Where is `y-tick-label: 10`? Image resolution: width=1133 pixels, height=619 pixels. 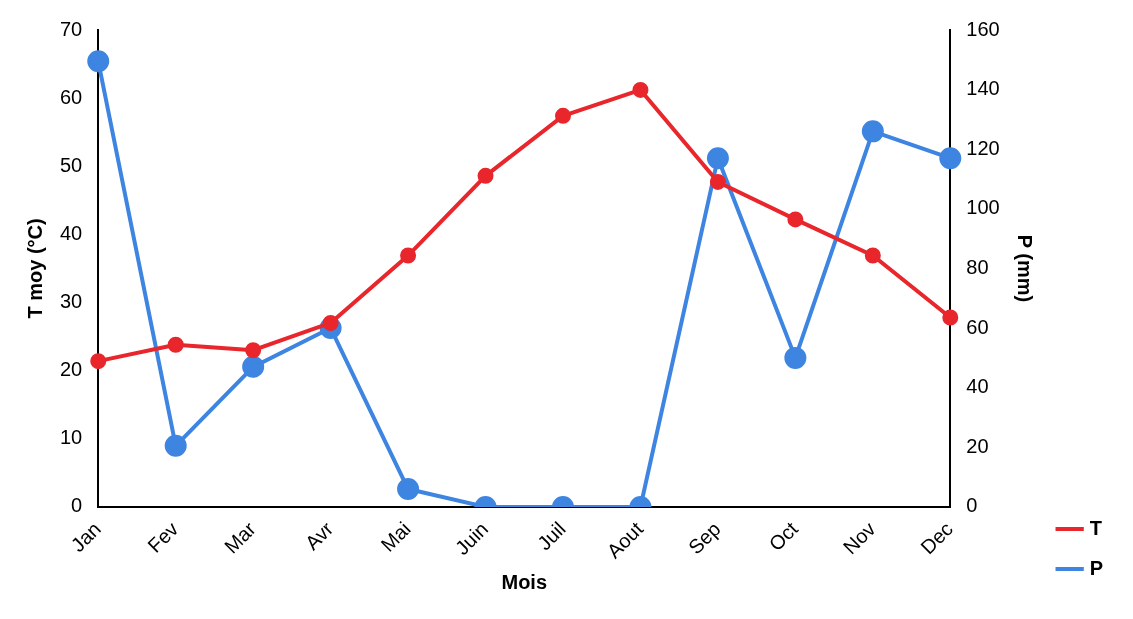 y-tick-label: 10 is located at coordinates (71, 437).